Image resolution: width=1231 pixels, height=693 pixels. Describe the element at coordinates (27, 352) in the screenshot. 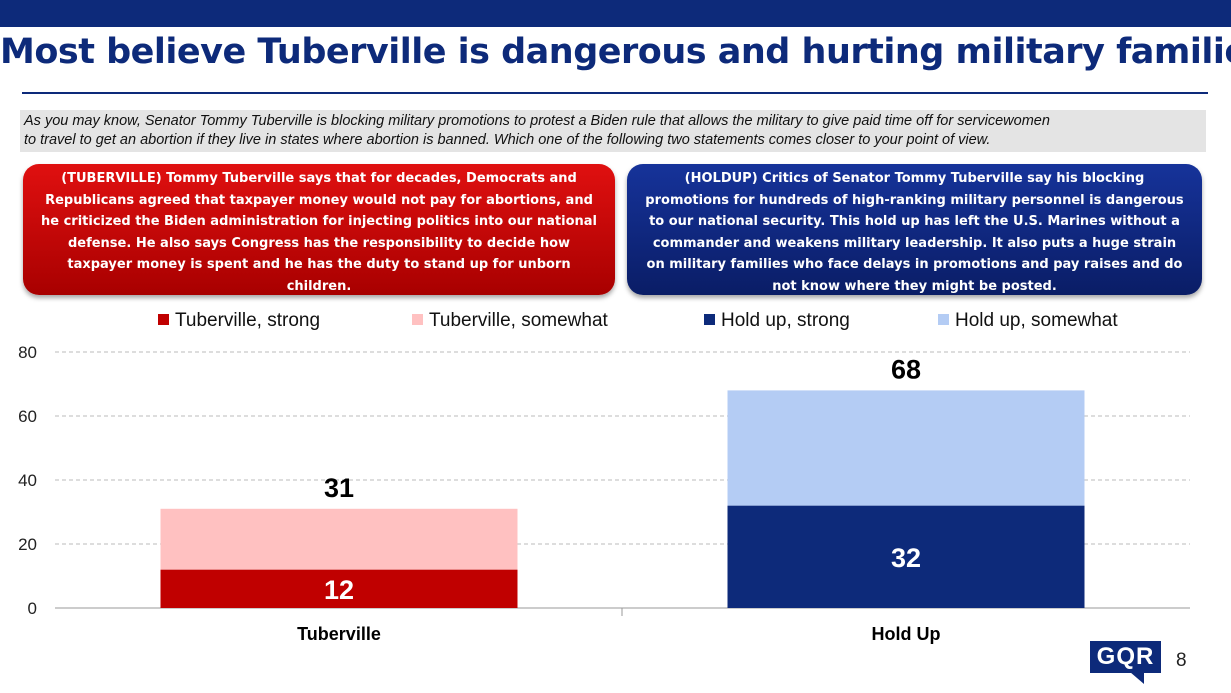

I see `y-tick-label: 80` at that location.